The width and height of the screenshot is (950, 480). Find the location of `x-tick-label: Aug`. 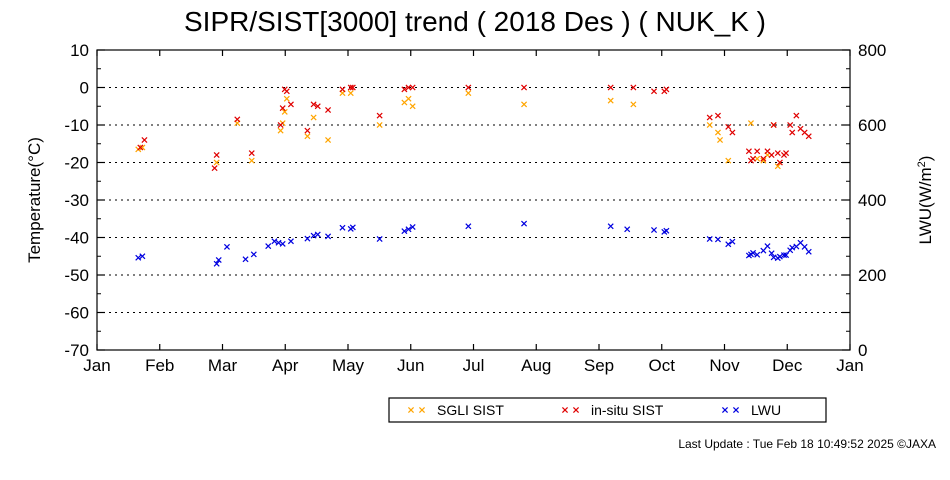

x-tick-label: Aug is located at coordinates (536, 365).